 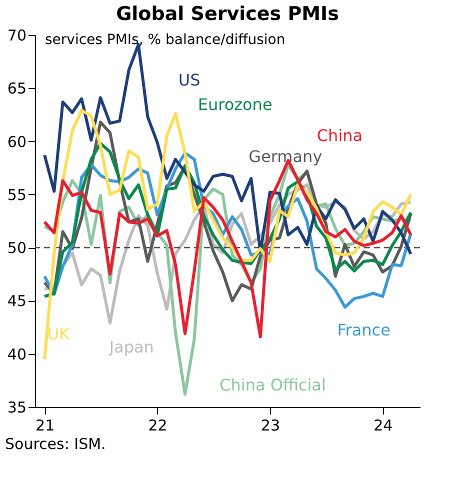 I want to click on x-tick-label: 21, so click(x=45, y=425).